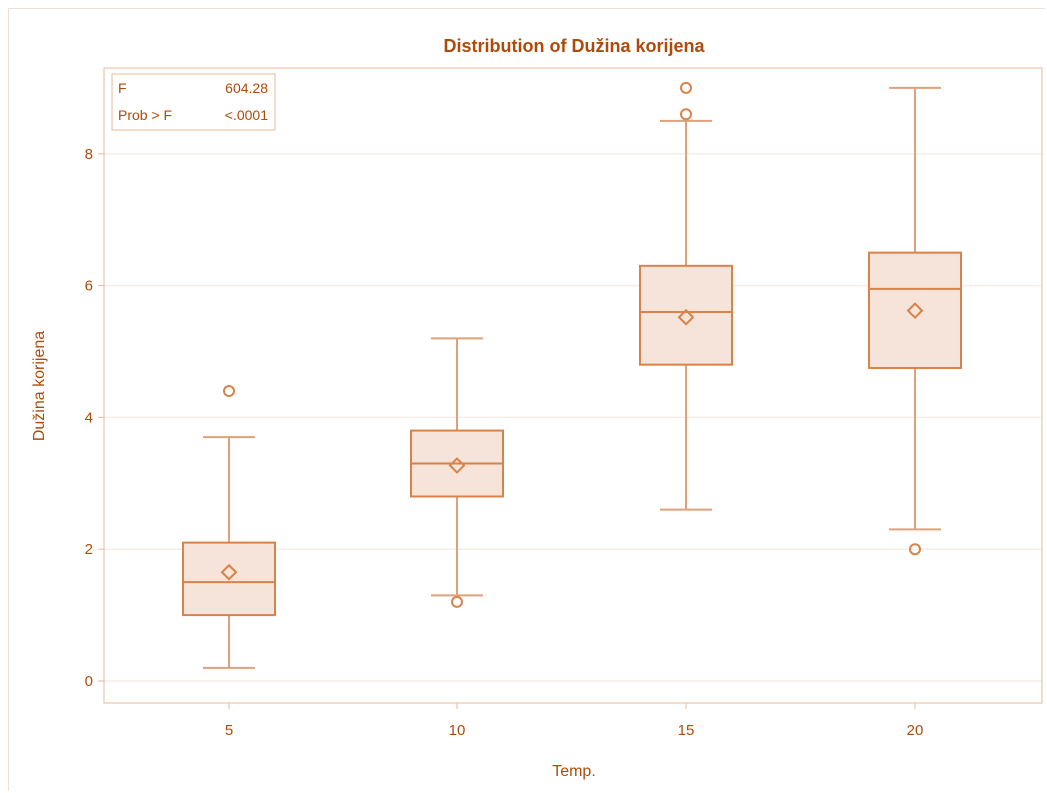 The height and width of the screenshot is (793, 1047). What do you see at coordinates (89, 417) in the screenshot?
I see `y-tick-label: 4` at bounding box center [89, 417].